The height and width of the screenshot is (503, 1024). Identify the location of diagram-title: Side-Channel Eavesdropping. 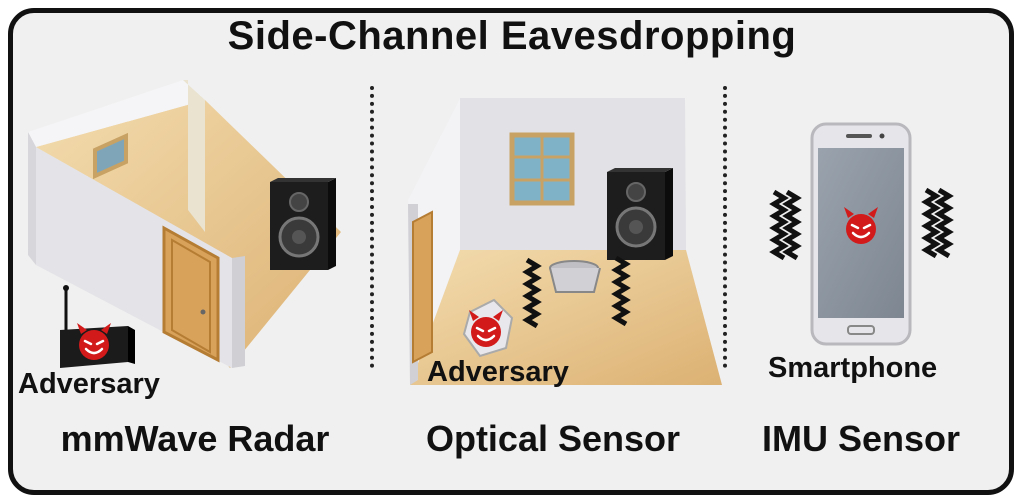
(512, 36).